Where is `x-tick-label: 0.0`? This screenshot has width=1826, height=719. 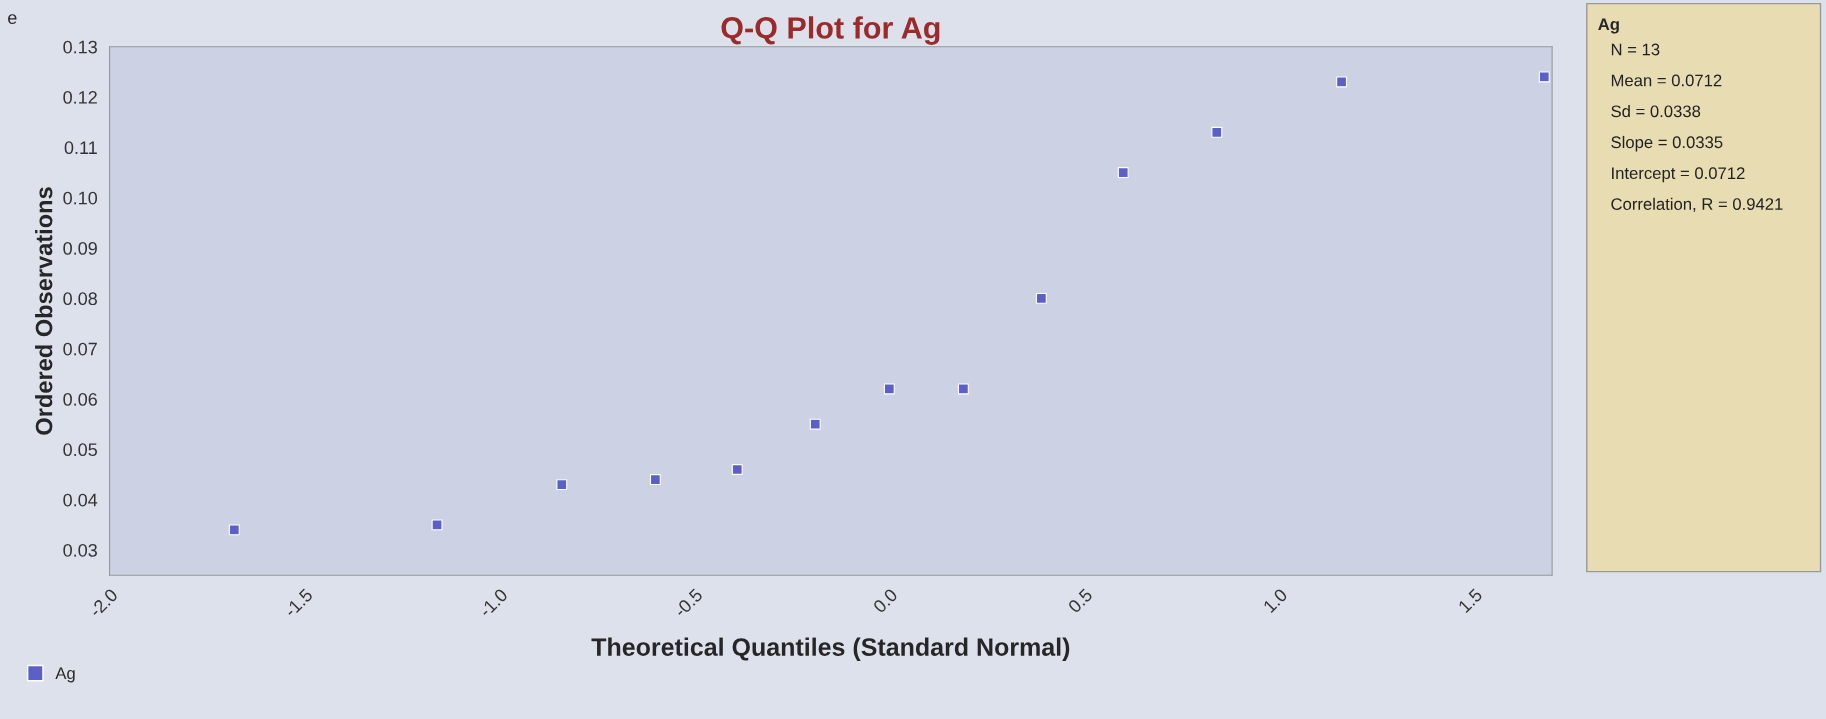 x-tick-label: 0.0 is located at coordinates (885, 600).